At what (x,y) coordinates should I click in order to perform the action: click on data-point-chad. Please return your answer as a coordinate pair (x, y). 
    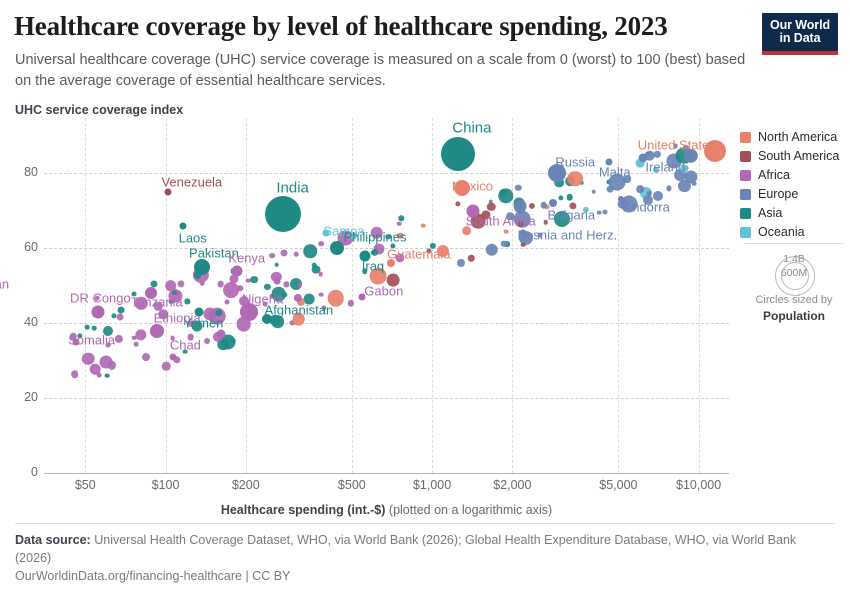
    Looking at the image, I should click on (173, 357).